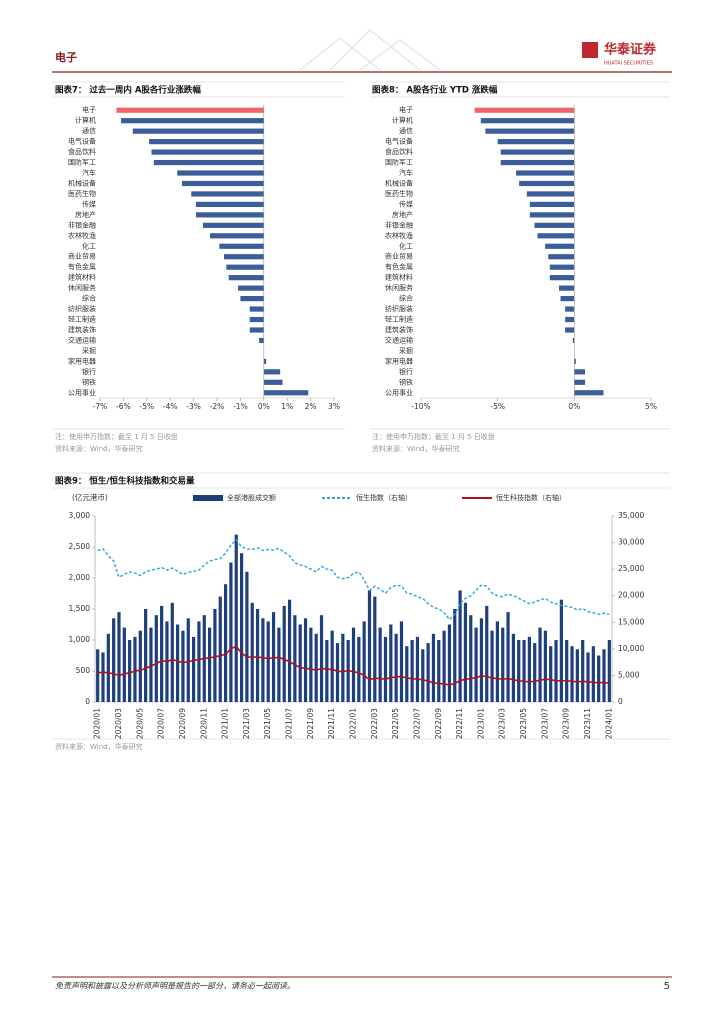 This screenshot has height=1024, width=724. What do you see at coordinates (590, 50) in the screenshot?
I see `logo-icon` at bounding box center [590, 50].